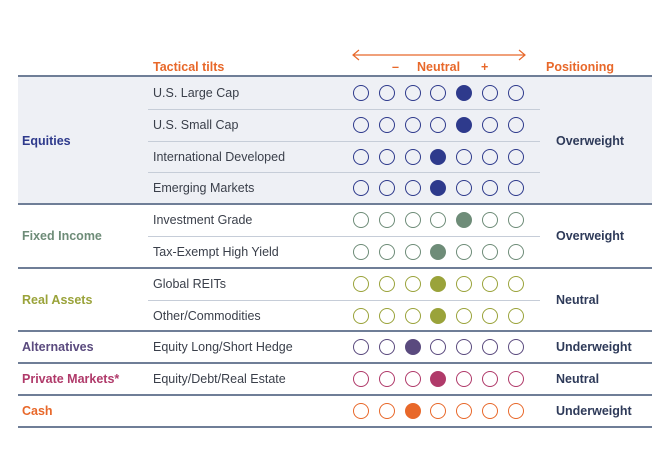  What do you see at coordinates (37, 410) in the screenshot?
I see `category-label: Cash` at bounding box center [37, 410].